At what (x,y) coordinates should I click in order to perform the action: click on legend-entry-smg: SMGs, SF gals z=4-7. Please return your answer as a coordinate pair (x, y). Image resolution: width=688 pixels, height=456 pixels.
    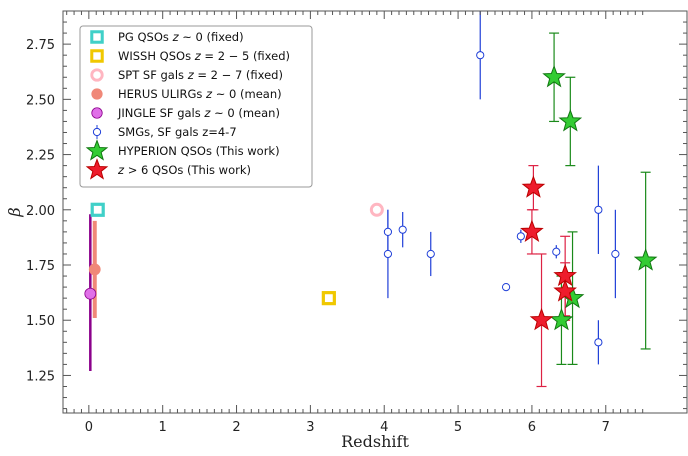
    Looking at the image, I should click on (177, 132).